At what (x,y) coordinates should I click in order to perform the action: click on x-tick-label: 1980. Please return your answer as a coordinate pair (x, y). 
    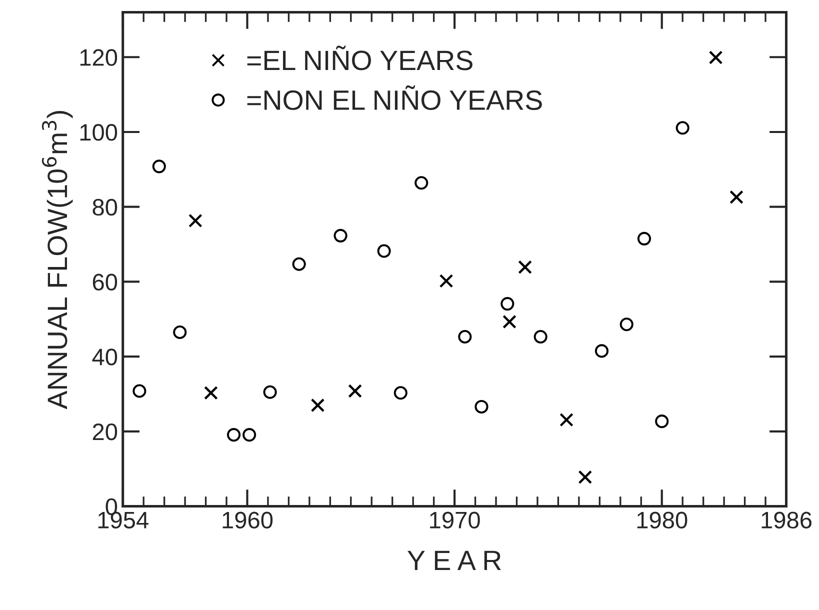
    Looking at the image, I should click on (662, 520).